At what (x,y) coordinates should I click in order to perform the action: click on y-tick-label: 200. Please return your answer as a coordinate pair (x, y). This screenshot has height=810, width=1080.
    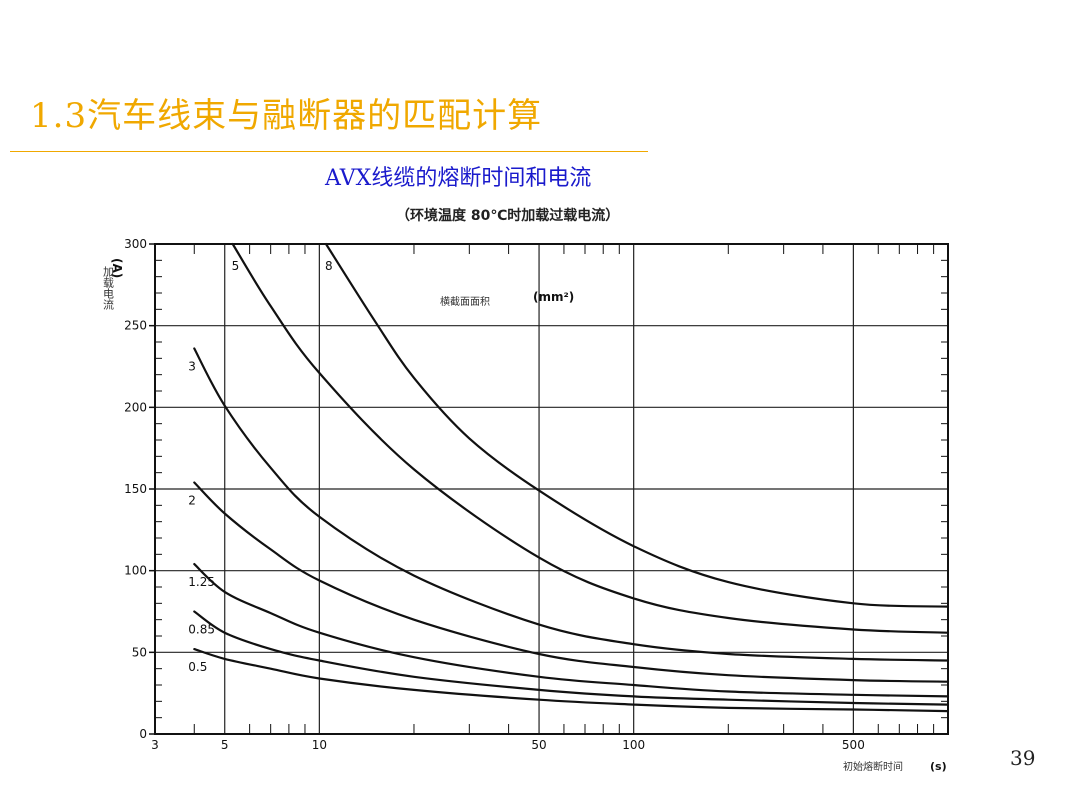
    Looking at the image, I should click on (135, 407).